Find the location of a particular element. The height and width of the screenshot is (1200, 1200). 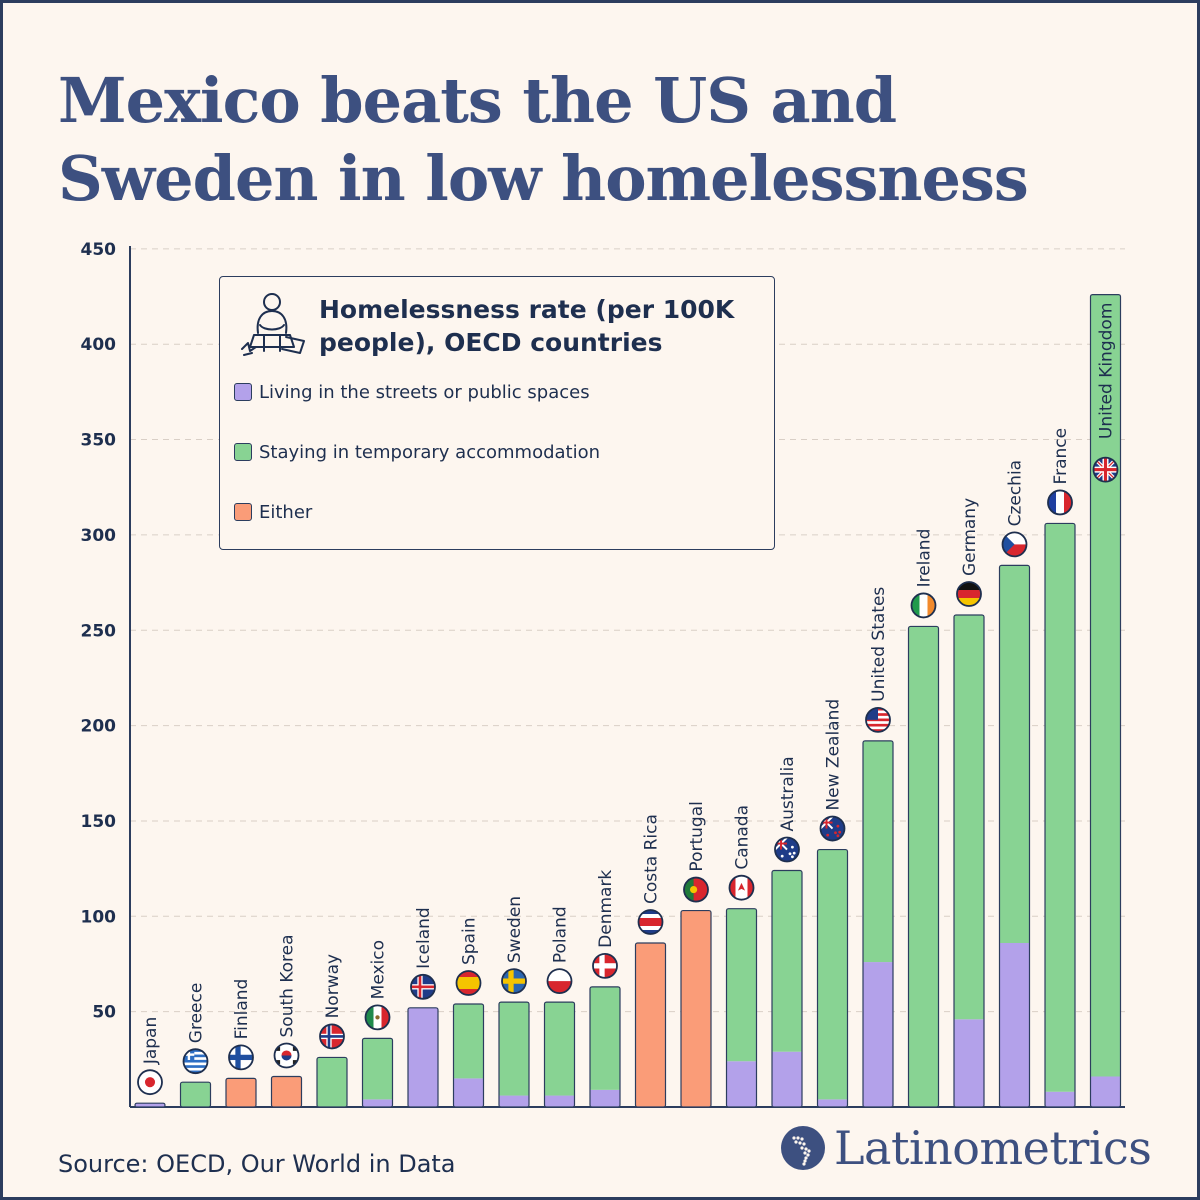

legend-swatch-streets is located at coordinates (243, 392).